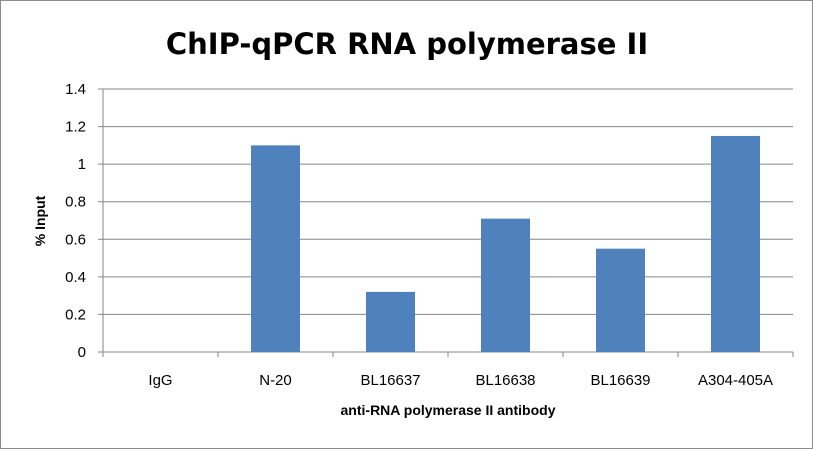 This screenshot has width=813, height=449. I want to click on chart-title: ChIP-qPCR RNA polymerase II, so click(407, 44).